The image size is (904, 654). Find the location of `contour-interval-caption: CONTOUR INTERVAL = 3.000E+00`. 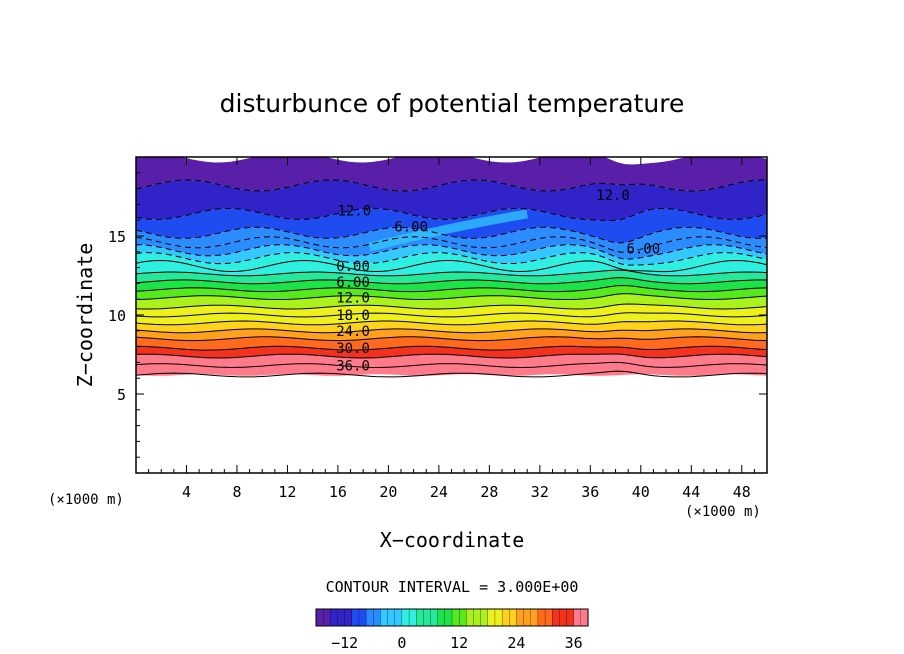

contour-interval-caption: CONTOUR INTERVAL = 3.000E+00 is located at coordinates (452, 587).